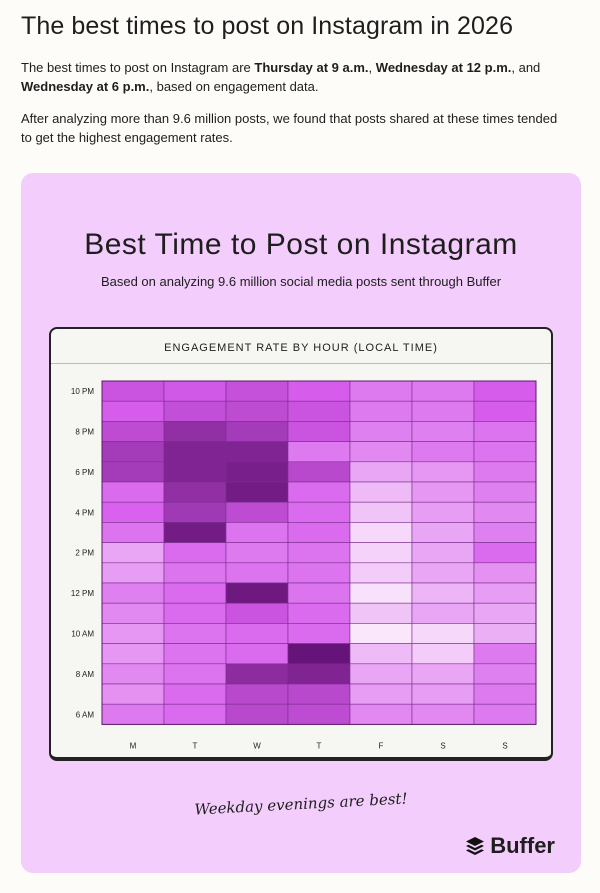  Describe the element at coordinates (82, 593) in the screenshot. I see `y-tick-label: 12 PM` at that location.